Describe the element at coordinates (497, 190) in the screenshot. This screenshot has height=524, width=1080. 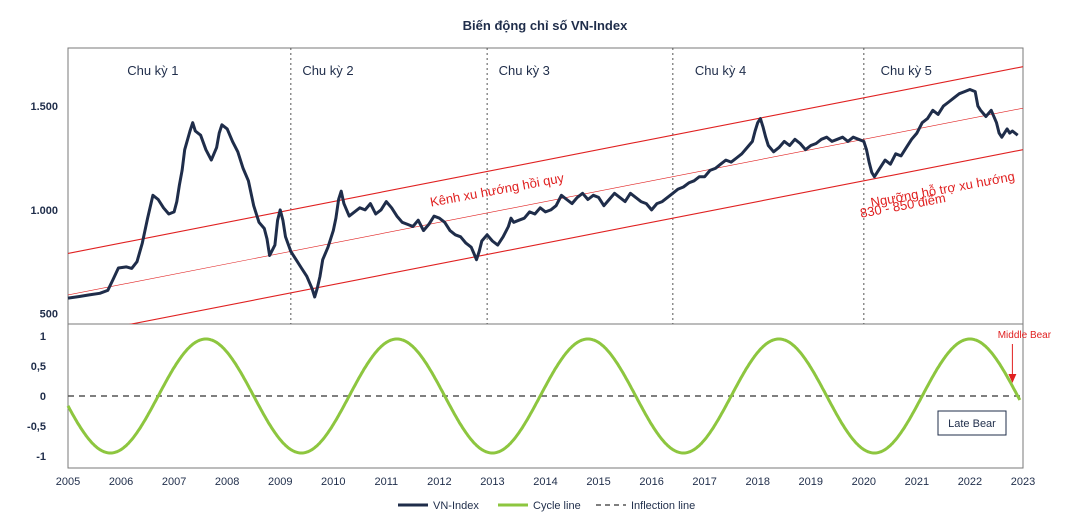
I see `channel-annotation: Kênh xu hướng hồi quy` at that location.